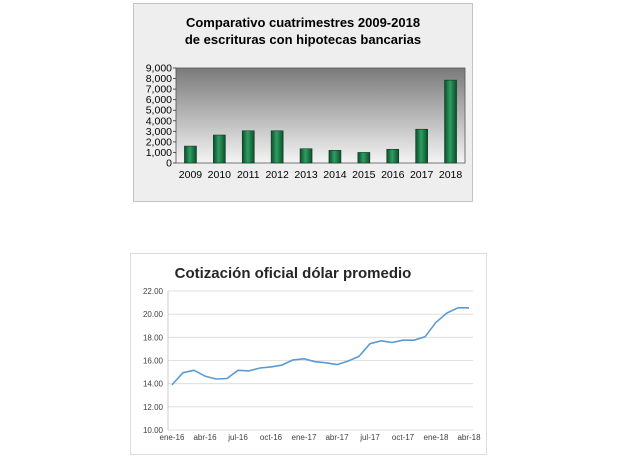 This screenshot has height=460, width=630. Describe the element at coordinates (159, 100) in the screenshot. I see `y-tick-label: 6,000` at that location.